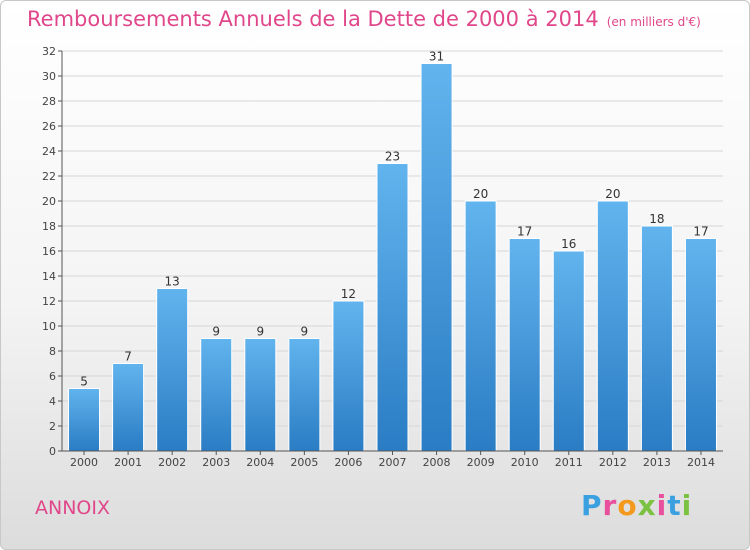 This screenshot has width=750, height=550. What do you see at coordinates (52, 451) in the screenshot?
I see `y-tick-label: 0` at bounding box center [52, 451].